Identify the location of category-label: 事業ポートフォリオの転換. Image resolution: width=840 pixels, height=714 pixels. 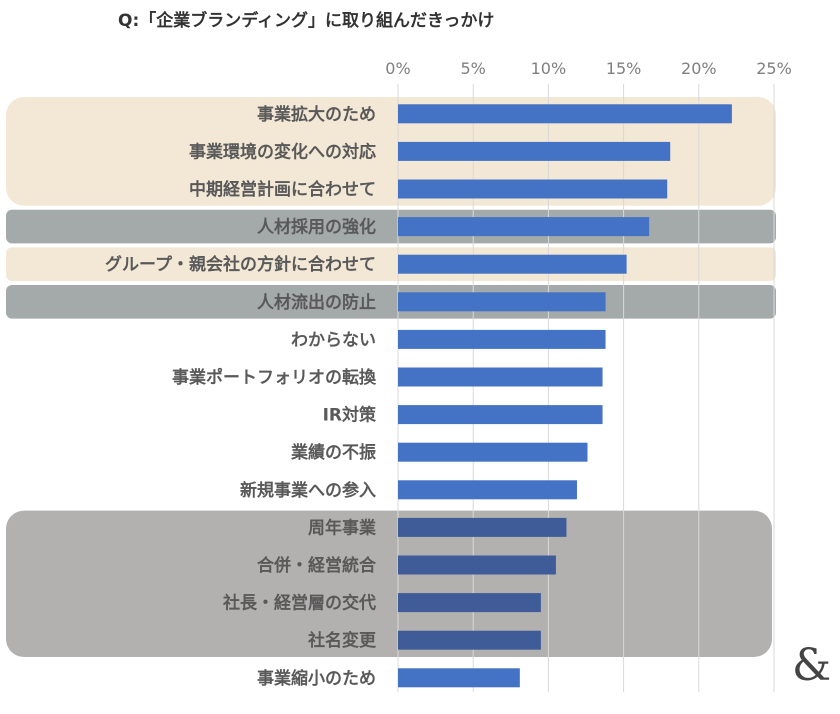
(274, 377).